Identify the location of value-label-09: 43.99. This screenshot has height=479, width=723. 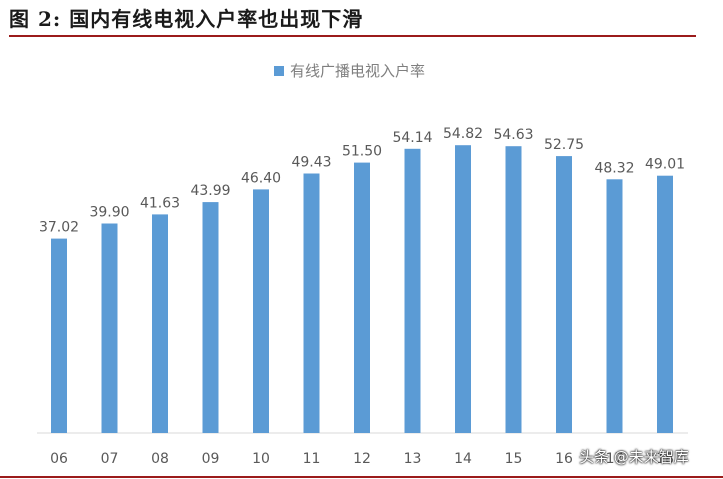
(210, 191).